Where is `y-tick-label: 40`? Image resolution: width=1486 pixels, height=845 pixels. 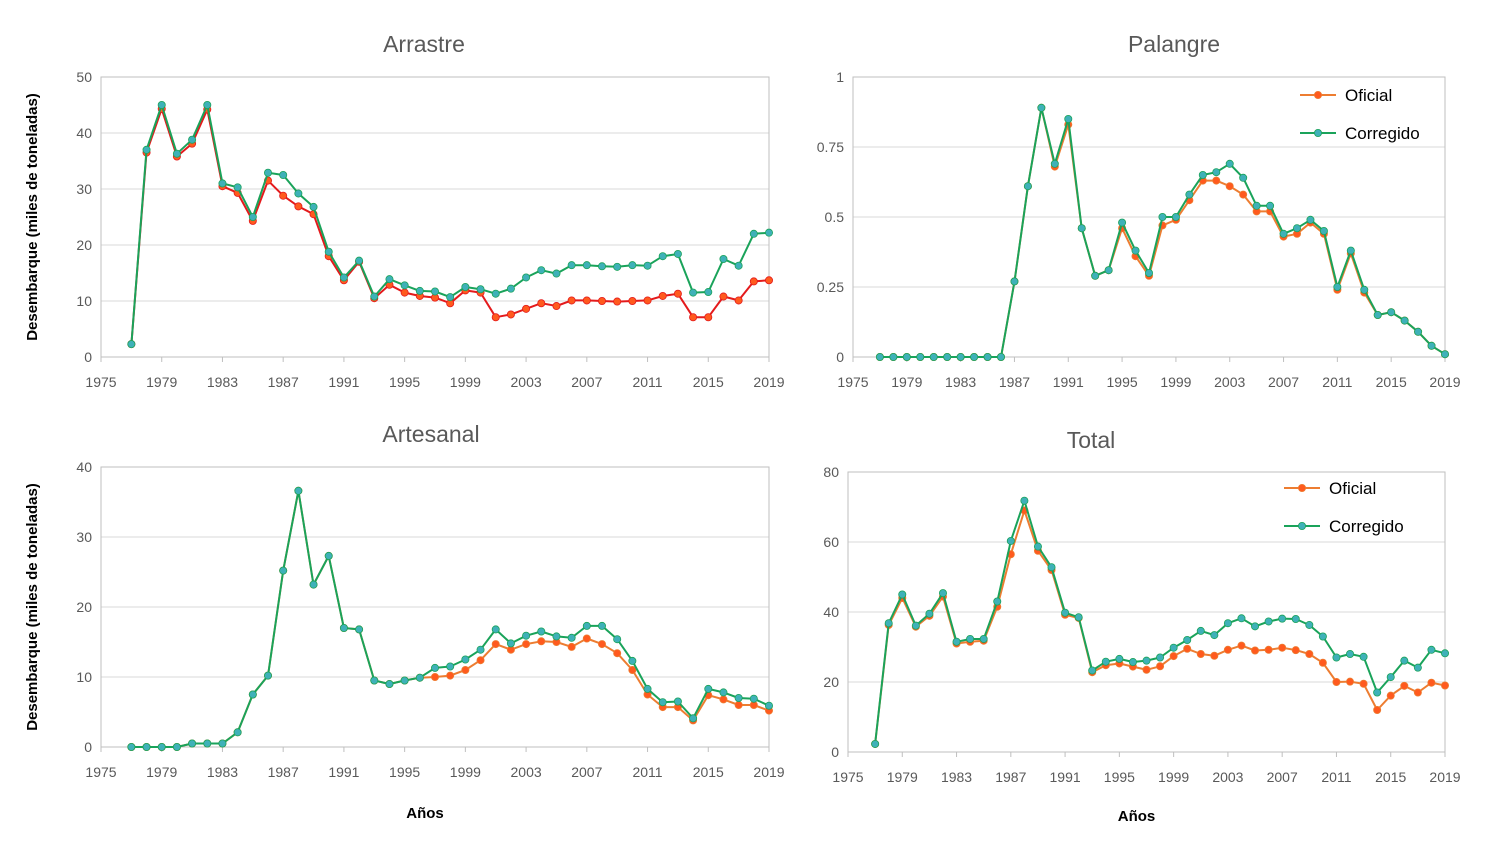 y-tick-label: 40 is located at coordinates (84, 133).